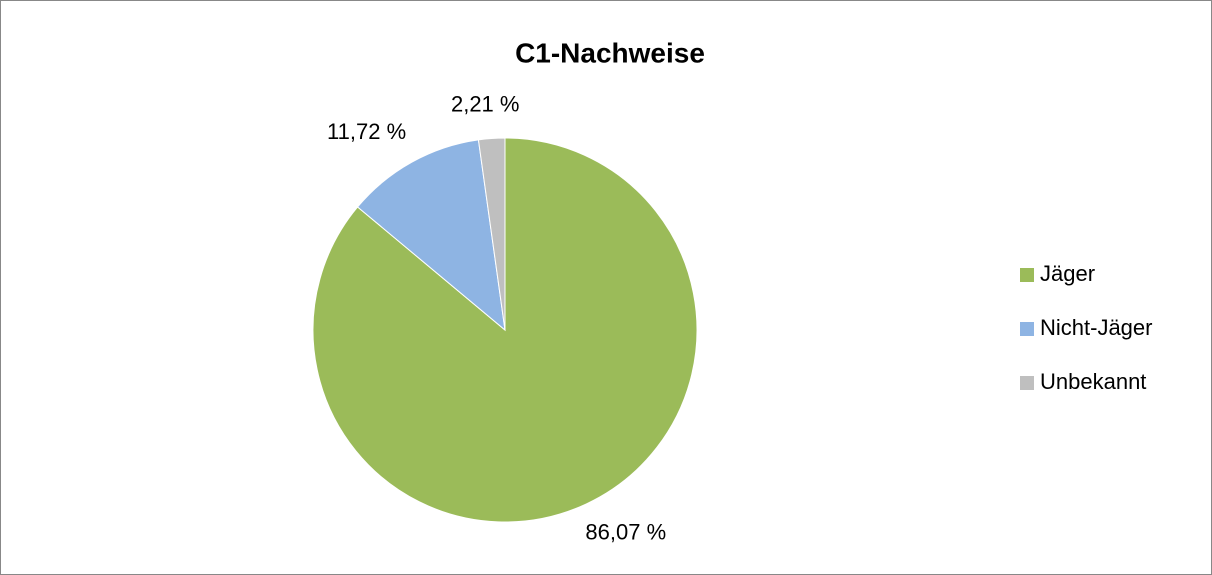 The image size is (1212, 575). I want to click on data-label: 2,21 %, so click(485, 103).